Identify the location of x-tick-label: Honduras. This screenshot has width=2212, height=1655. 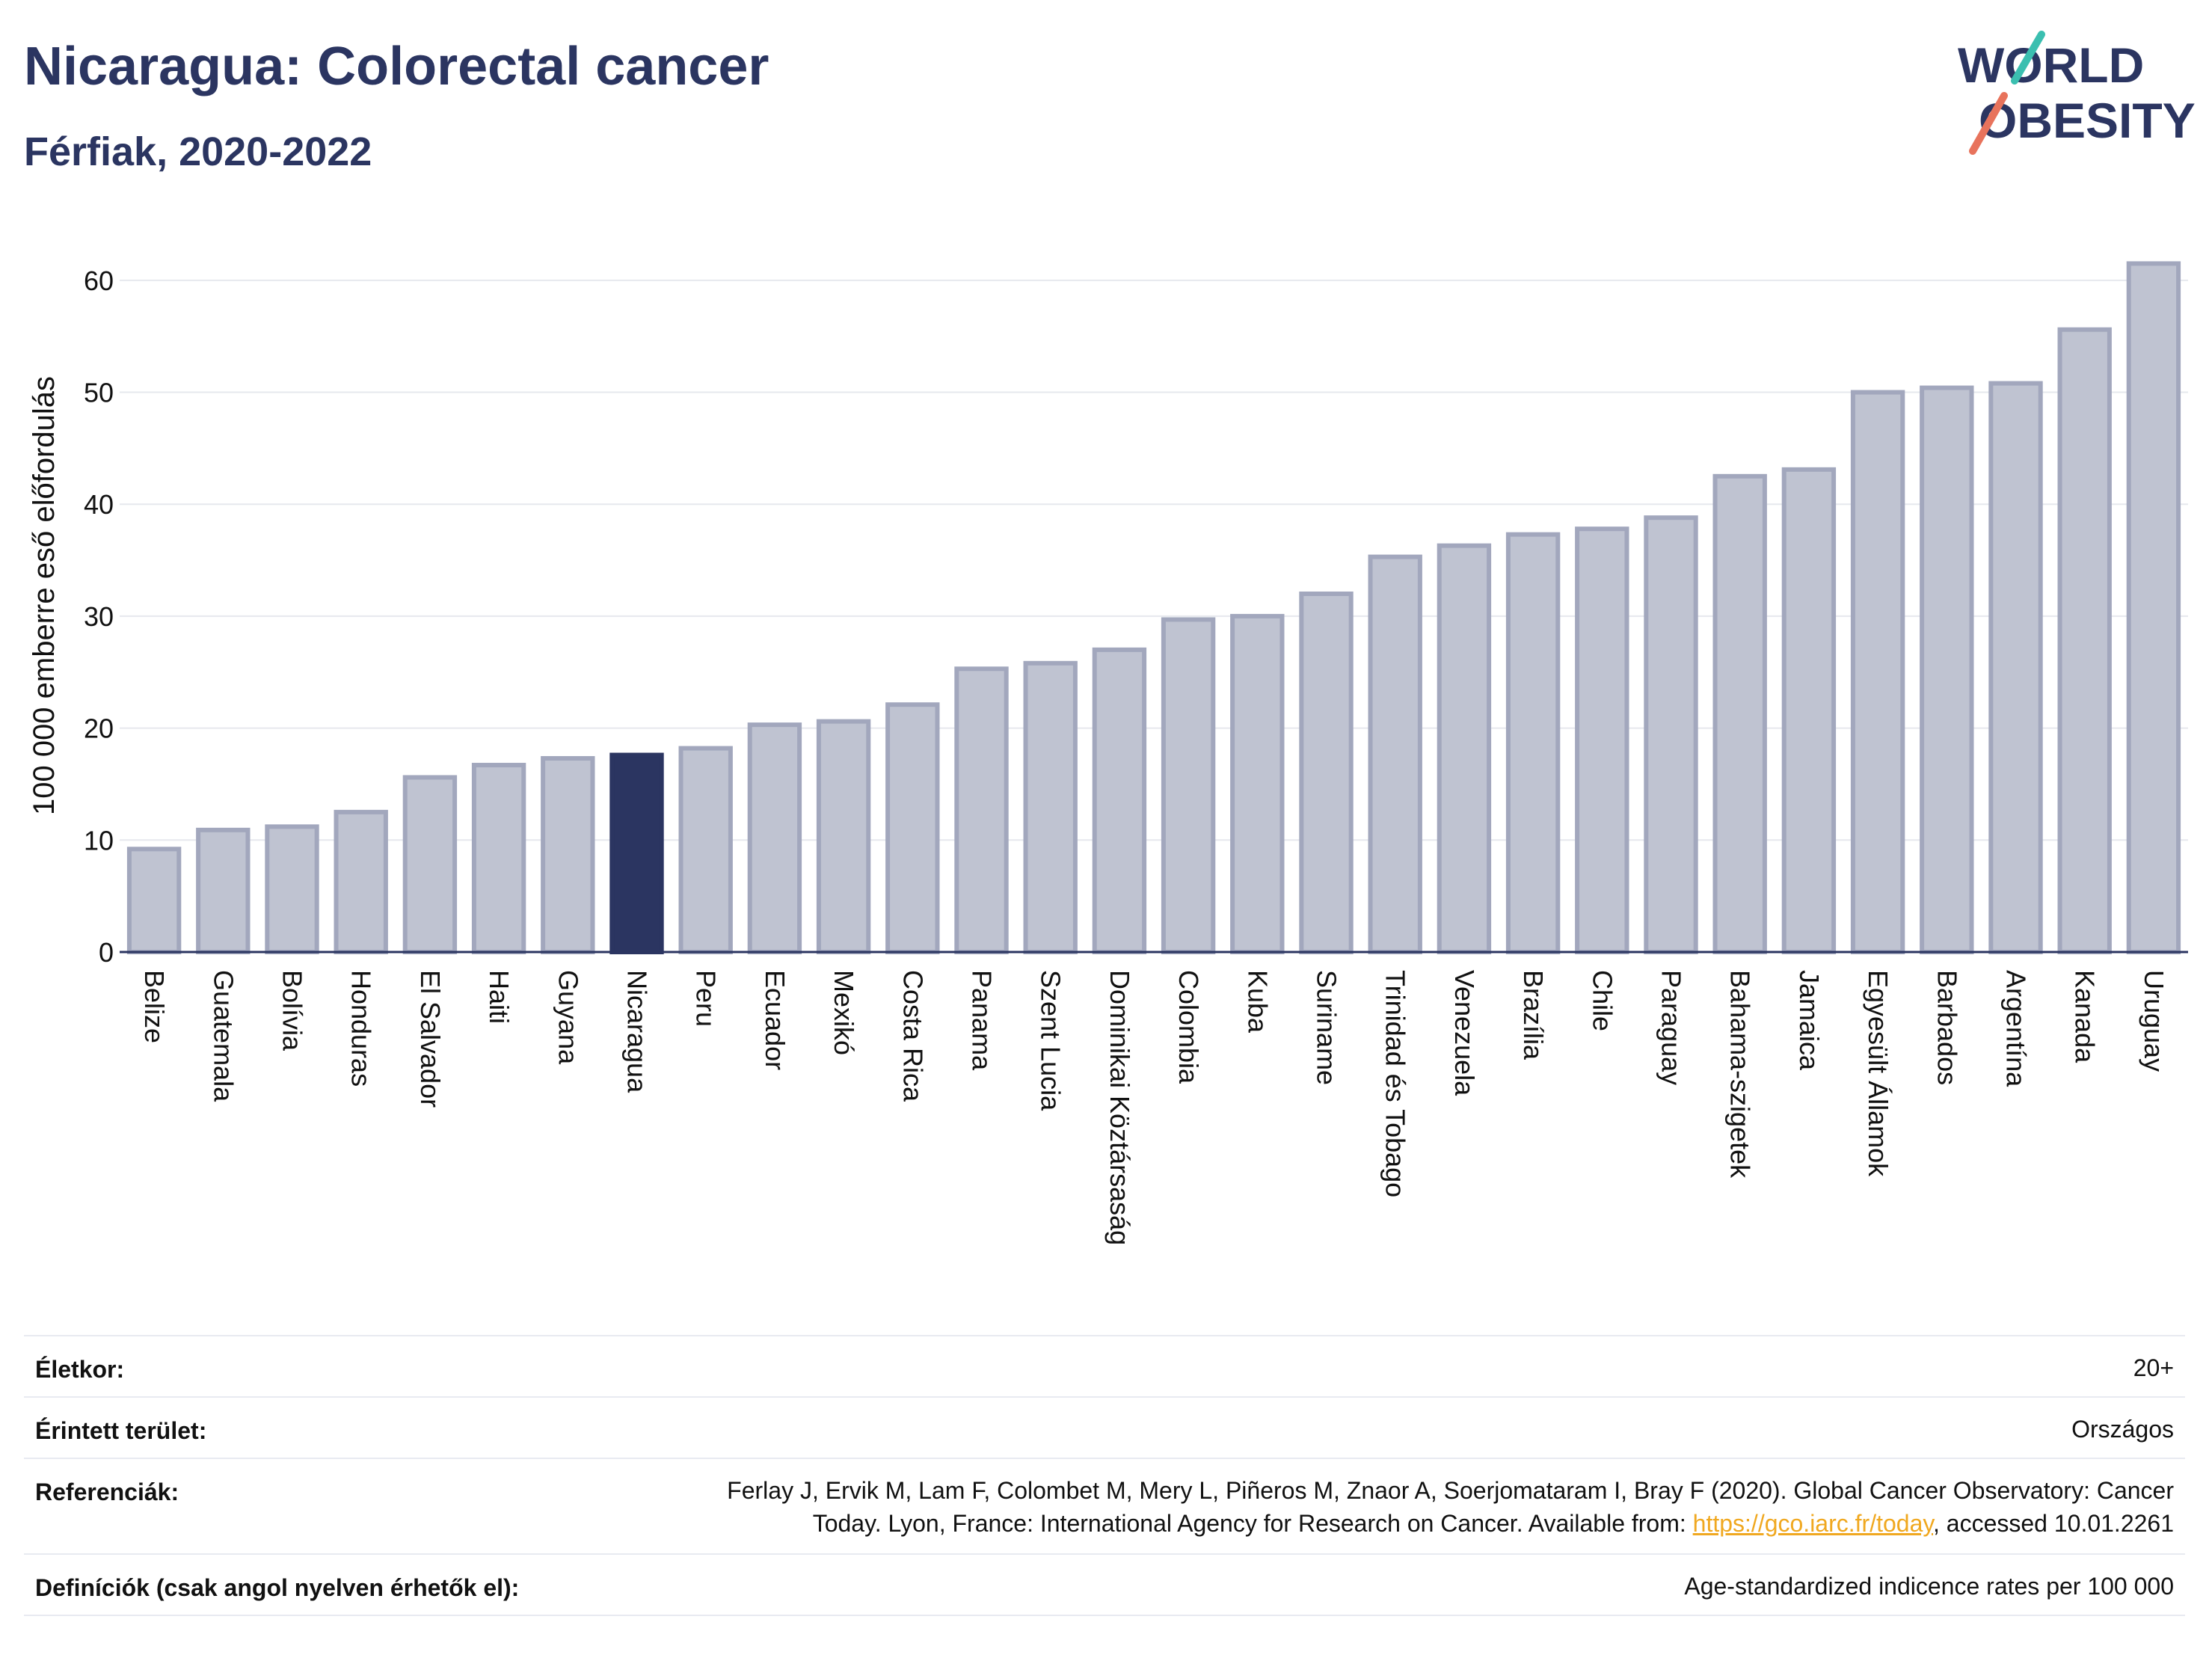
(361, 1028).